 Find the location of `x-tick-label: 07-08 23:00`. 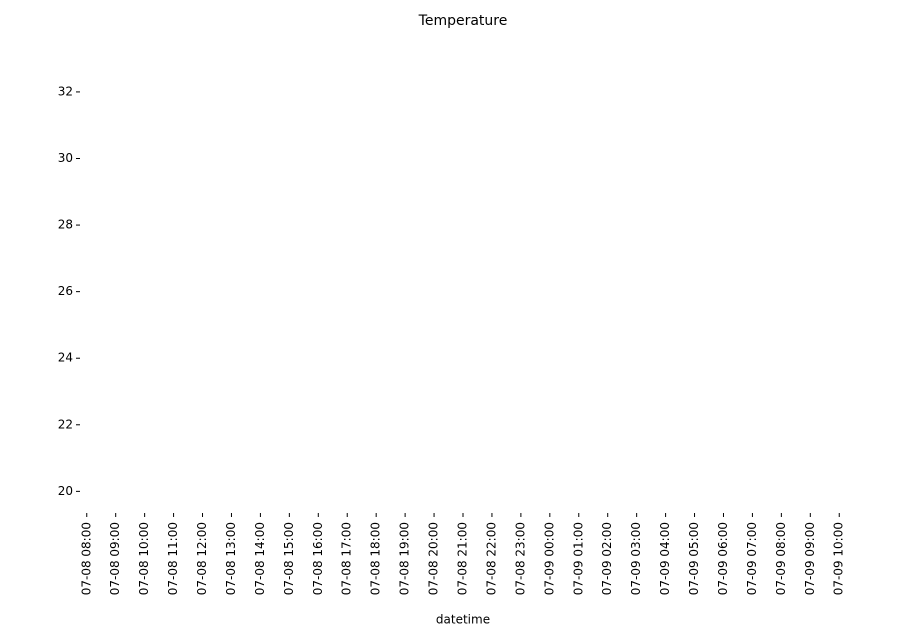

x-tick-label: 07-08 23:00 is located at coordinates (520, 558).